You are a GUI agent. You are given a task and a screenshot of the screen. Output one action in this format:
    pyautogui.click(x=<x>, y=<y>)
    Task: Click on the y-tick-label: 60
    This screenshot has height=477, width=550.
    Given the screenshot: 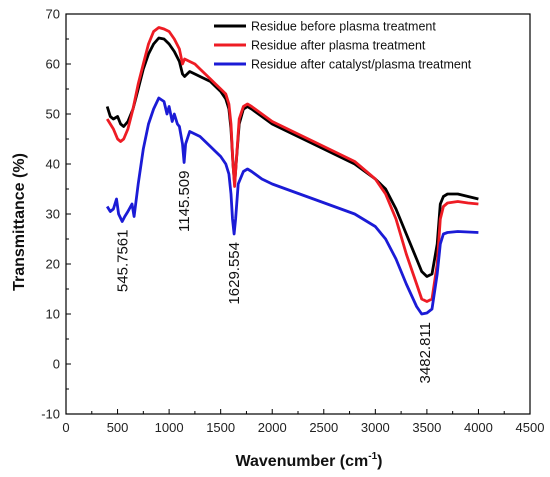 What is the action you would take?
    pyautogui.click(x=53, y=64)
    